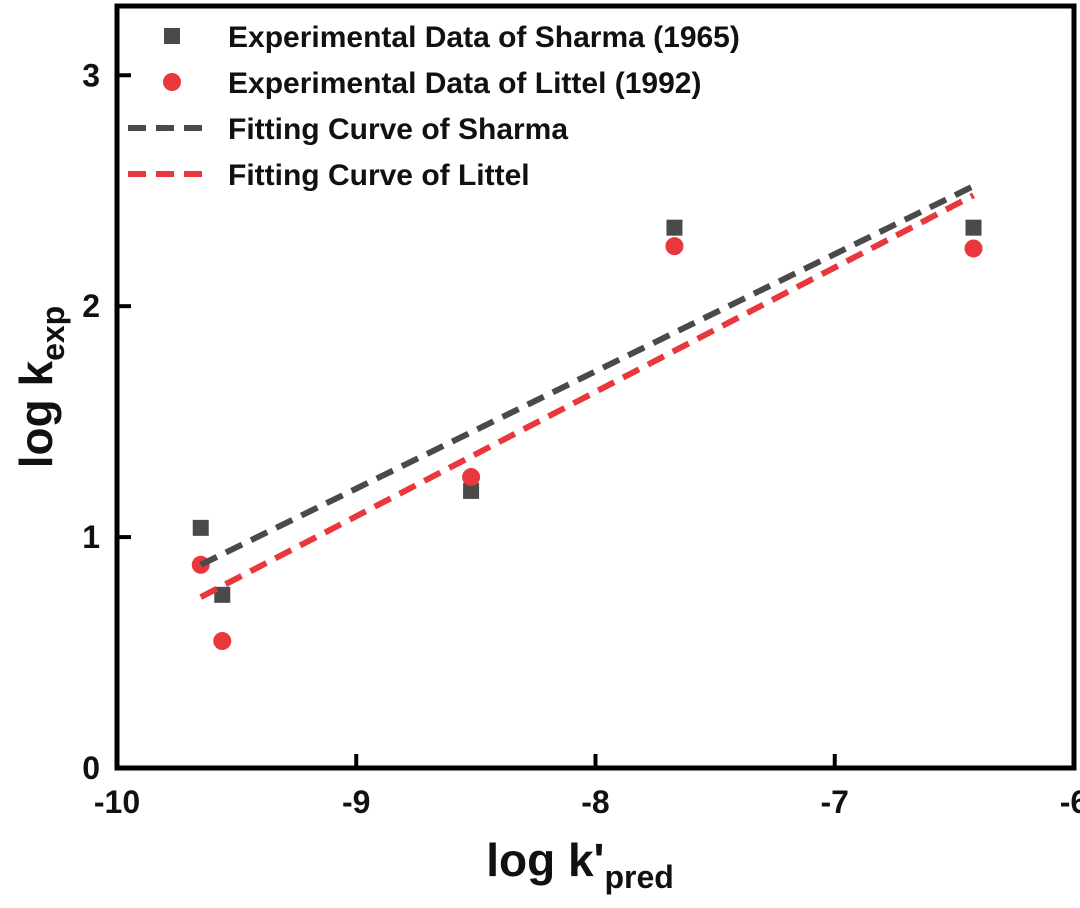 Image resolution: width=1080 pixels, height=908 pixels. Describe the element at coordinates (595, 802) in the screenshot. I see `x-tick-label: -8` at that location.